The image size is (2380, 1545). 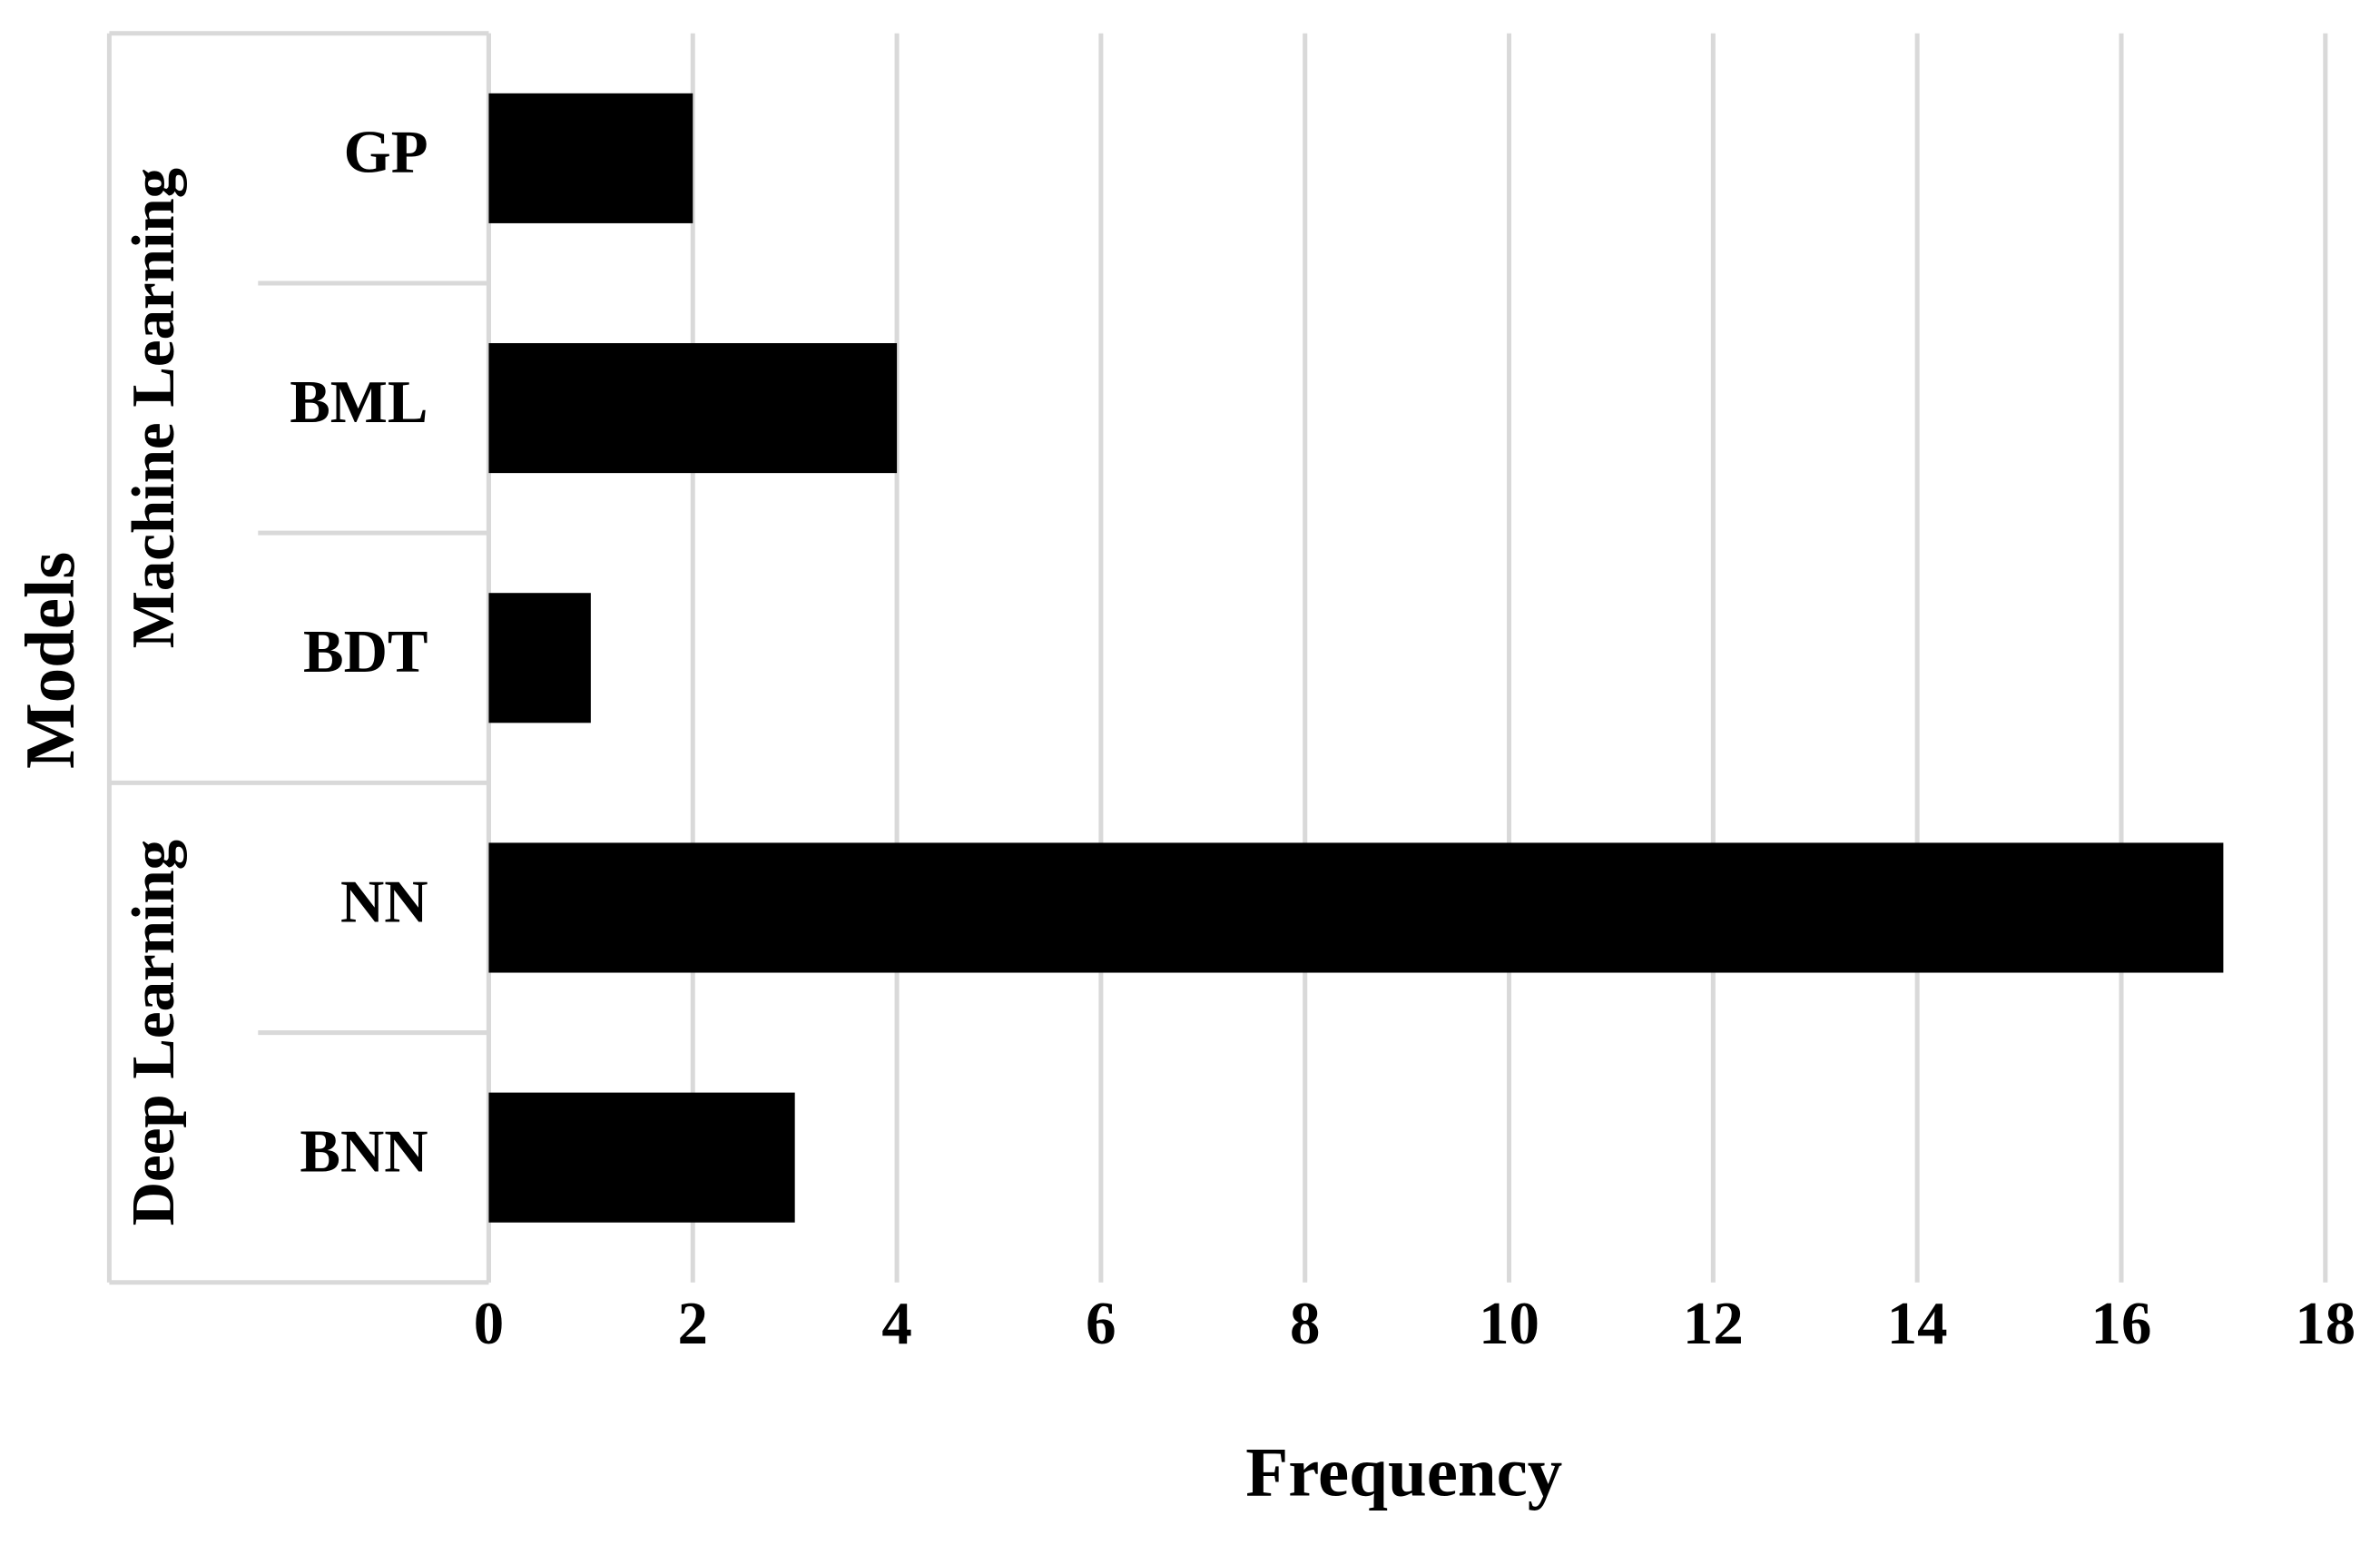 What do you see at coordinates (154, 408) in the screenshot?
I see `group-label: Machine Learning` at bounding box center [154, 408].